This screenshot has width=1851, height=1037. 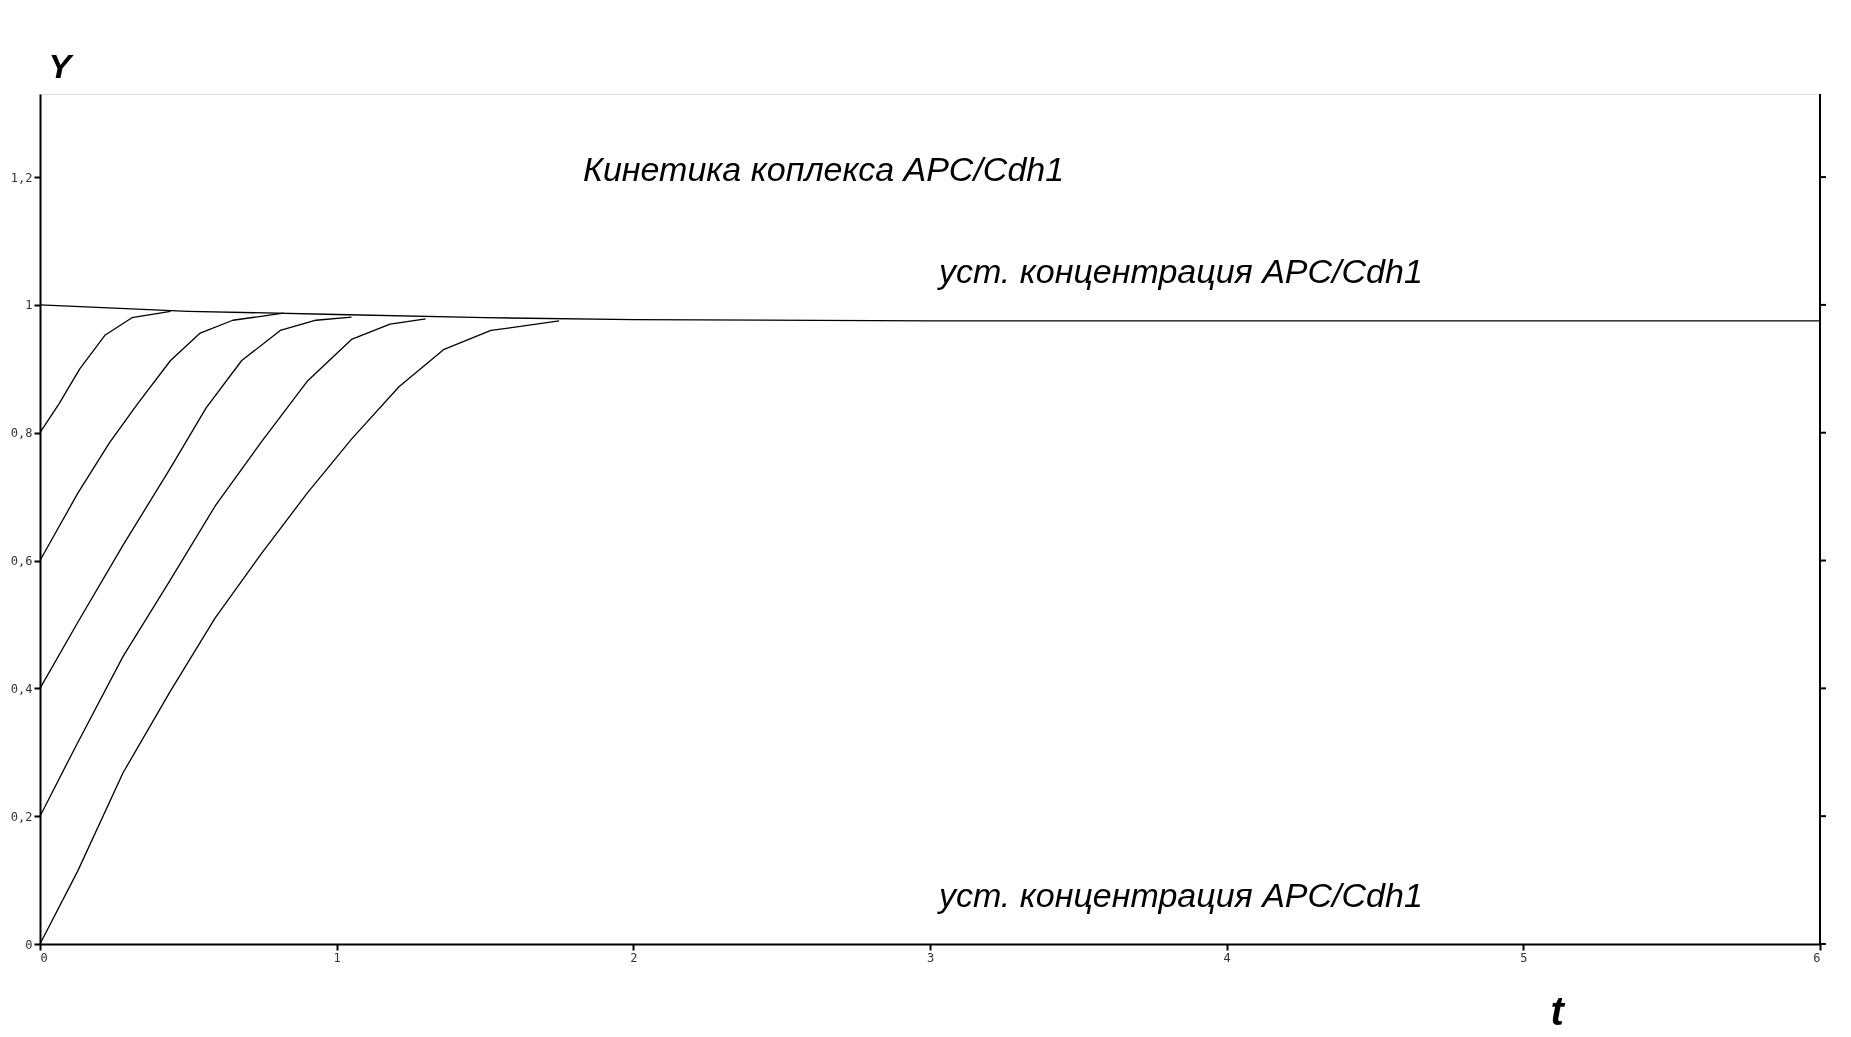 What do you see at coordinates (44, 957) in the screenshot?
I see `x-tick-label: 0` at bounding box center [44, 957].